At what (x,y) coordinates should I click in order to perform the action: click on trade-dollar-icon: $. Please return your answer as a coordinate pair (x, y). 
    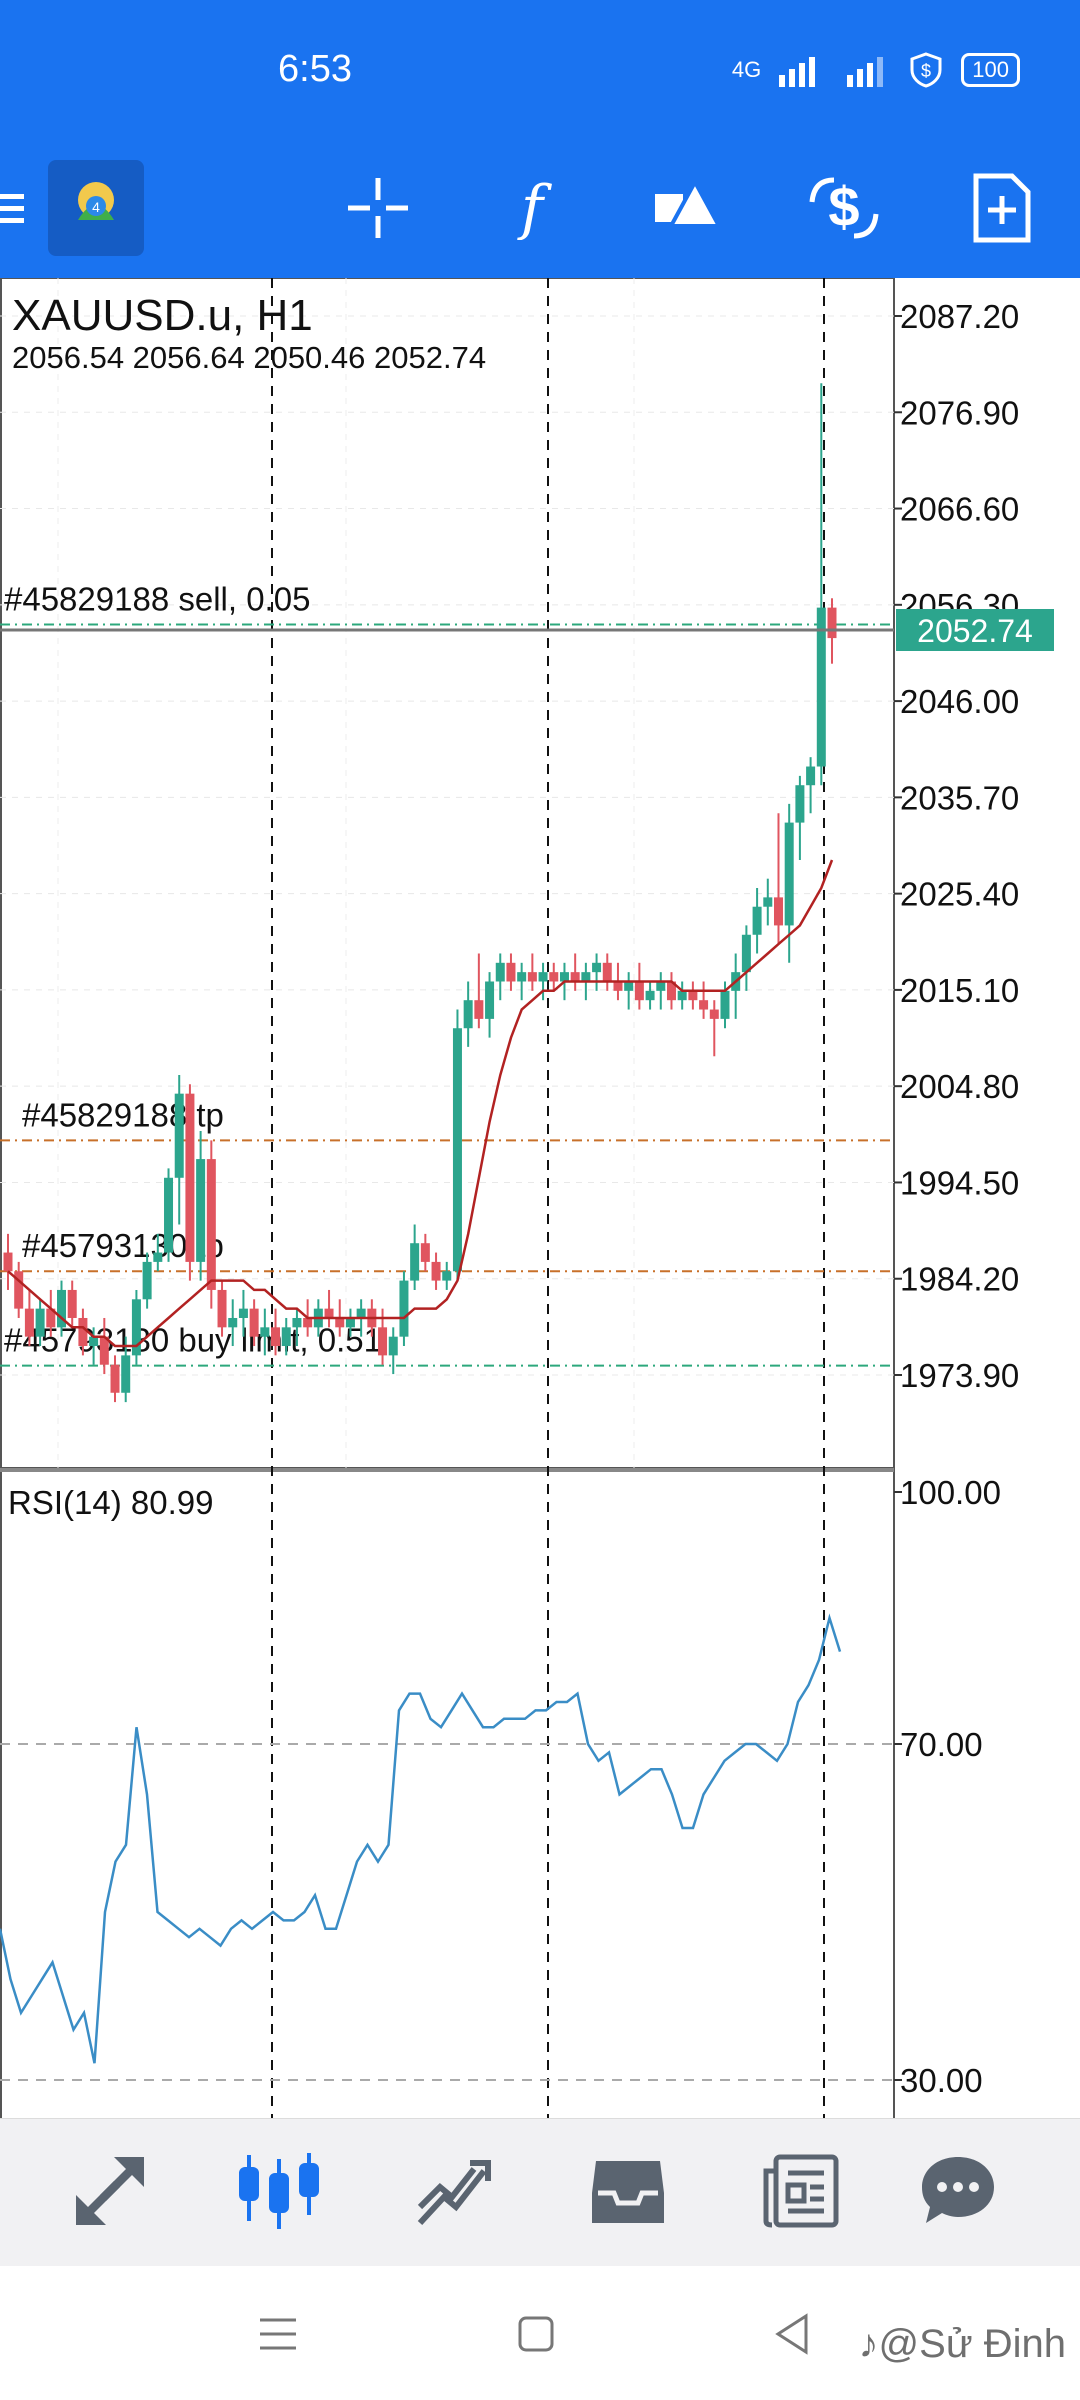
    Looking at the image, I should click on (844, 208).